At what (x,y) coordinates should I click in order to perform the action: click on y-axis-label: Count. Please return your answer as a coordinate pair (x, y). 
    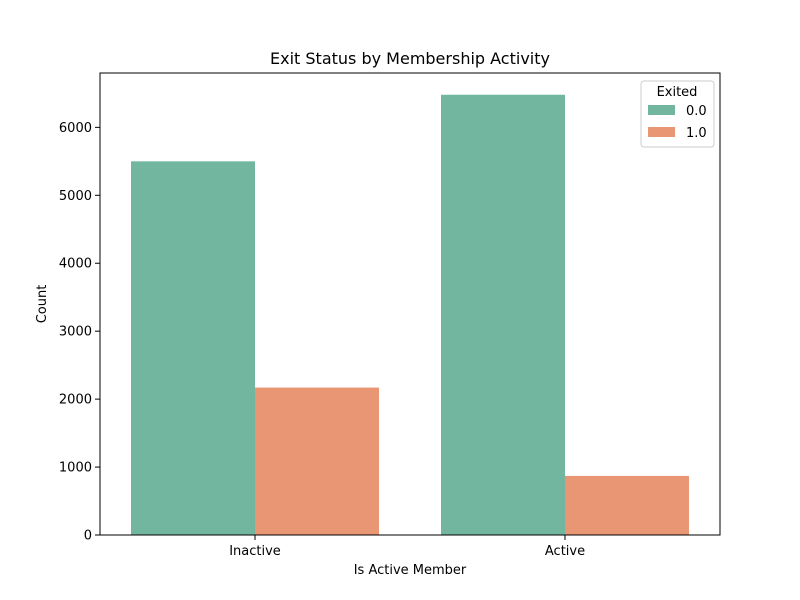
    Looking at the image, I should click on (42, 304).